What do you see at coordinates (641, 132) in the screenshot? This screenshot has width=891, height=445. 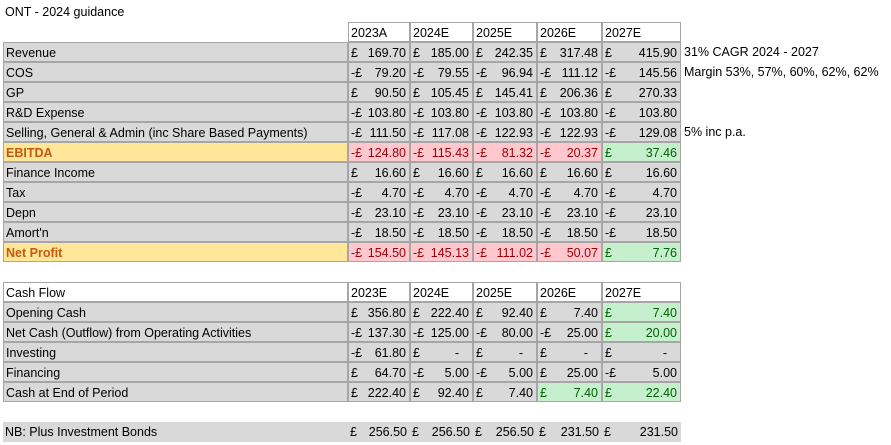 I see `value-cell: -£ 129.08` at bounding box center [641, 132].